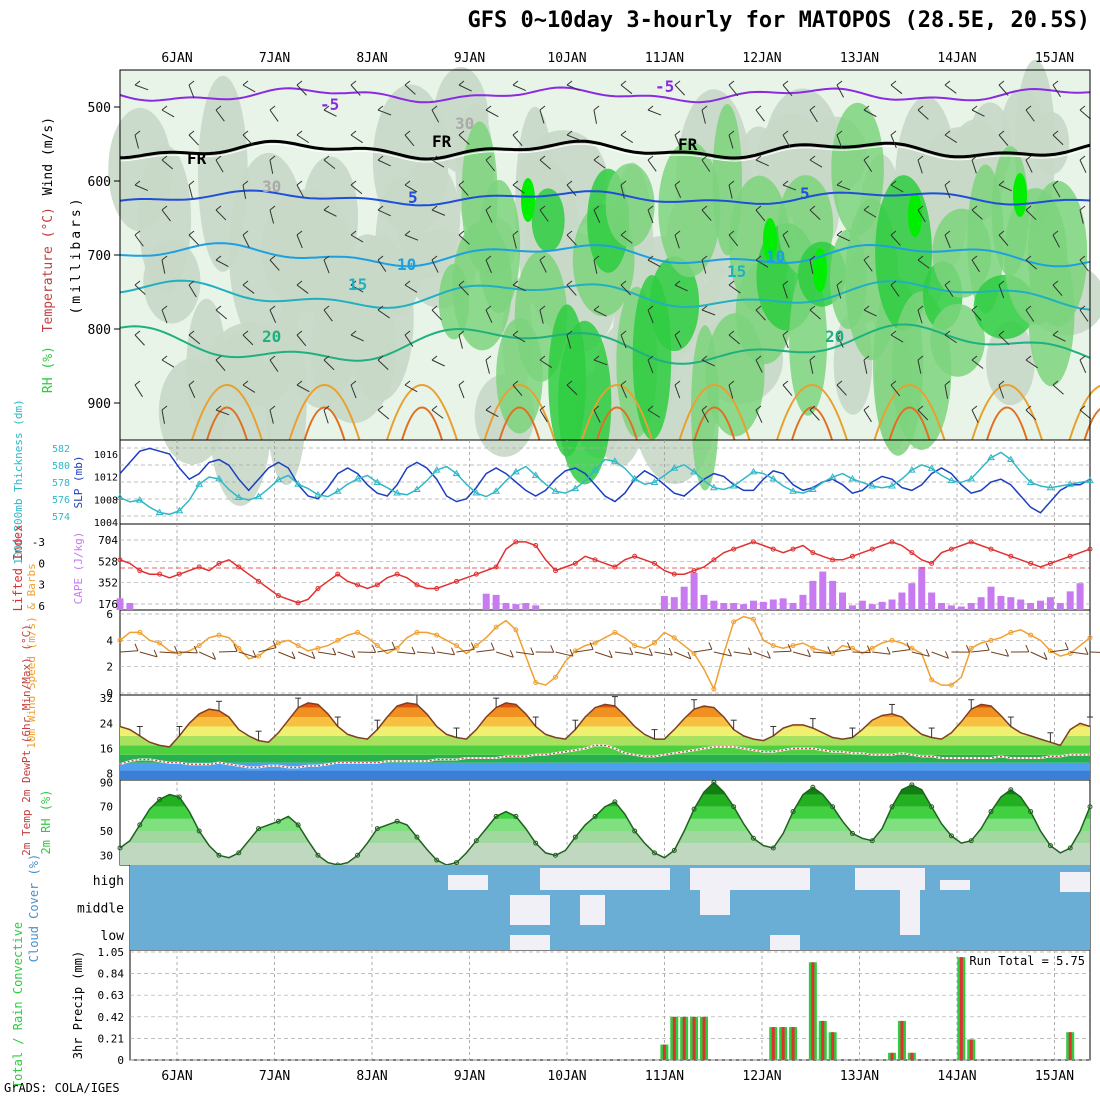  What do you see at coordinates (106, 478) in the screenshot?
I see `slp-tick-label: 1012` at bounding box center [106, 478].